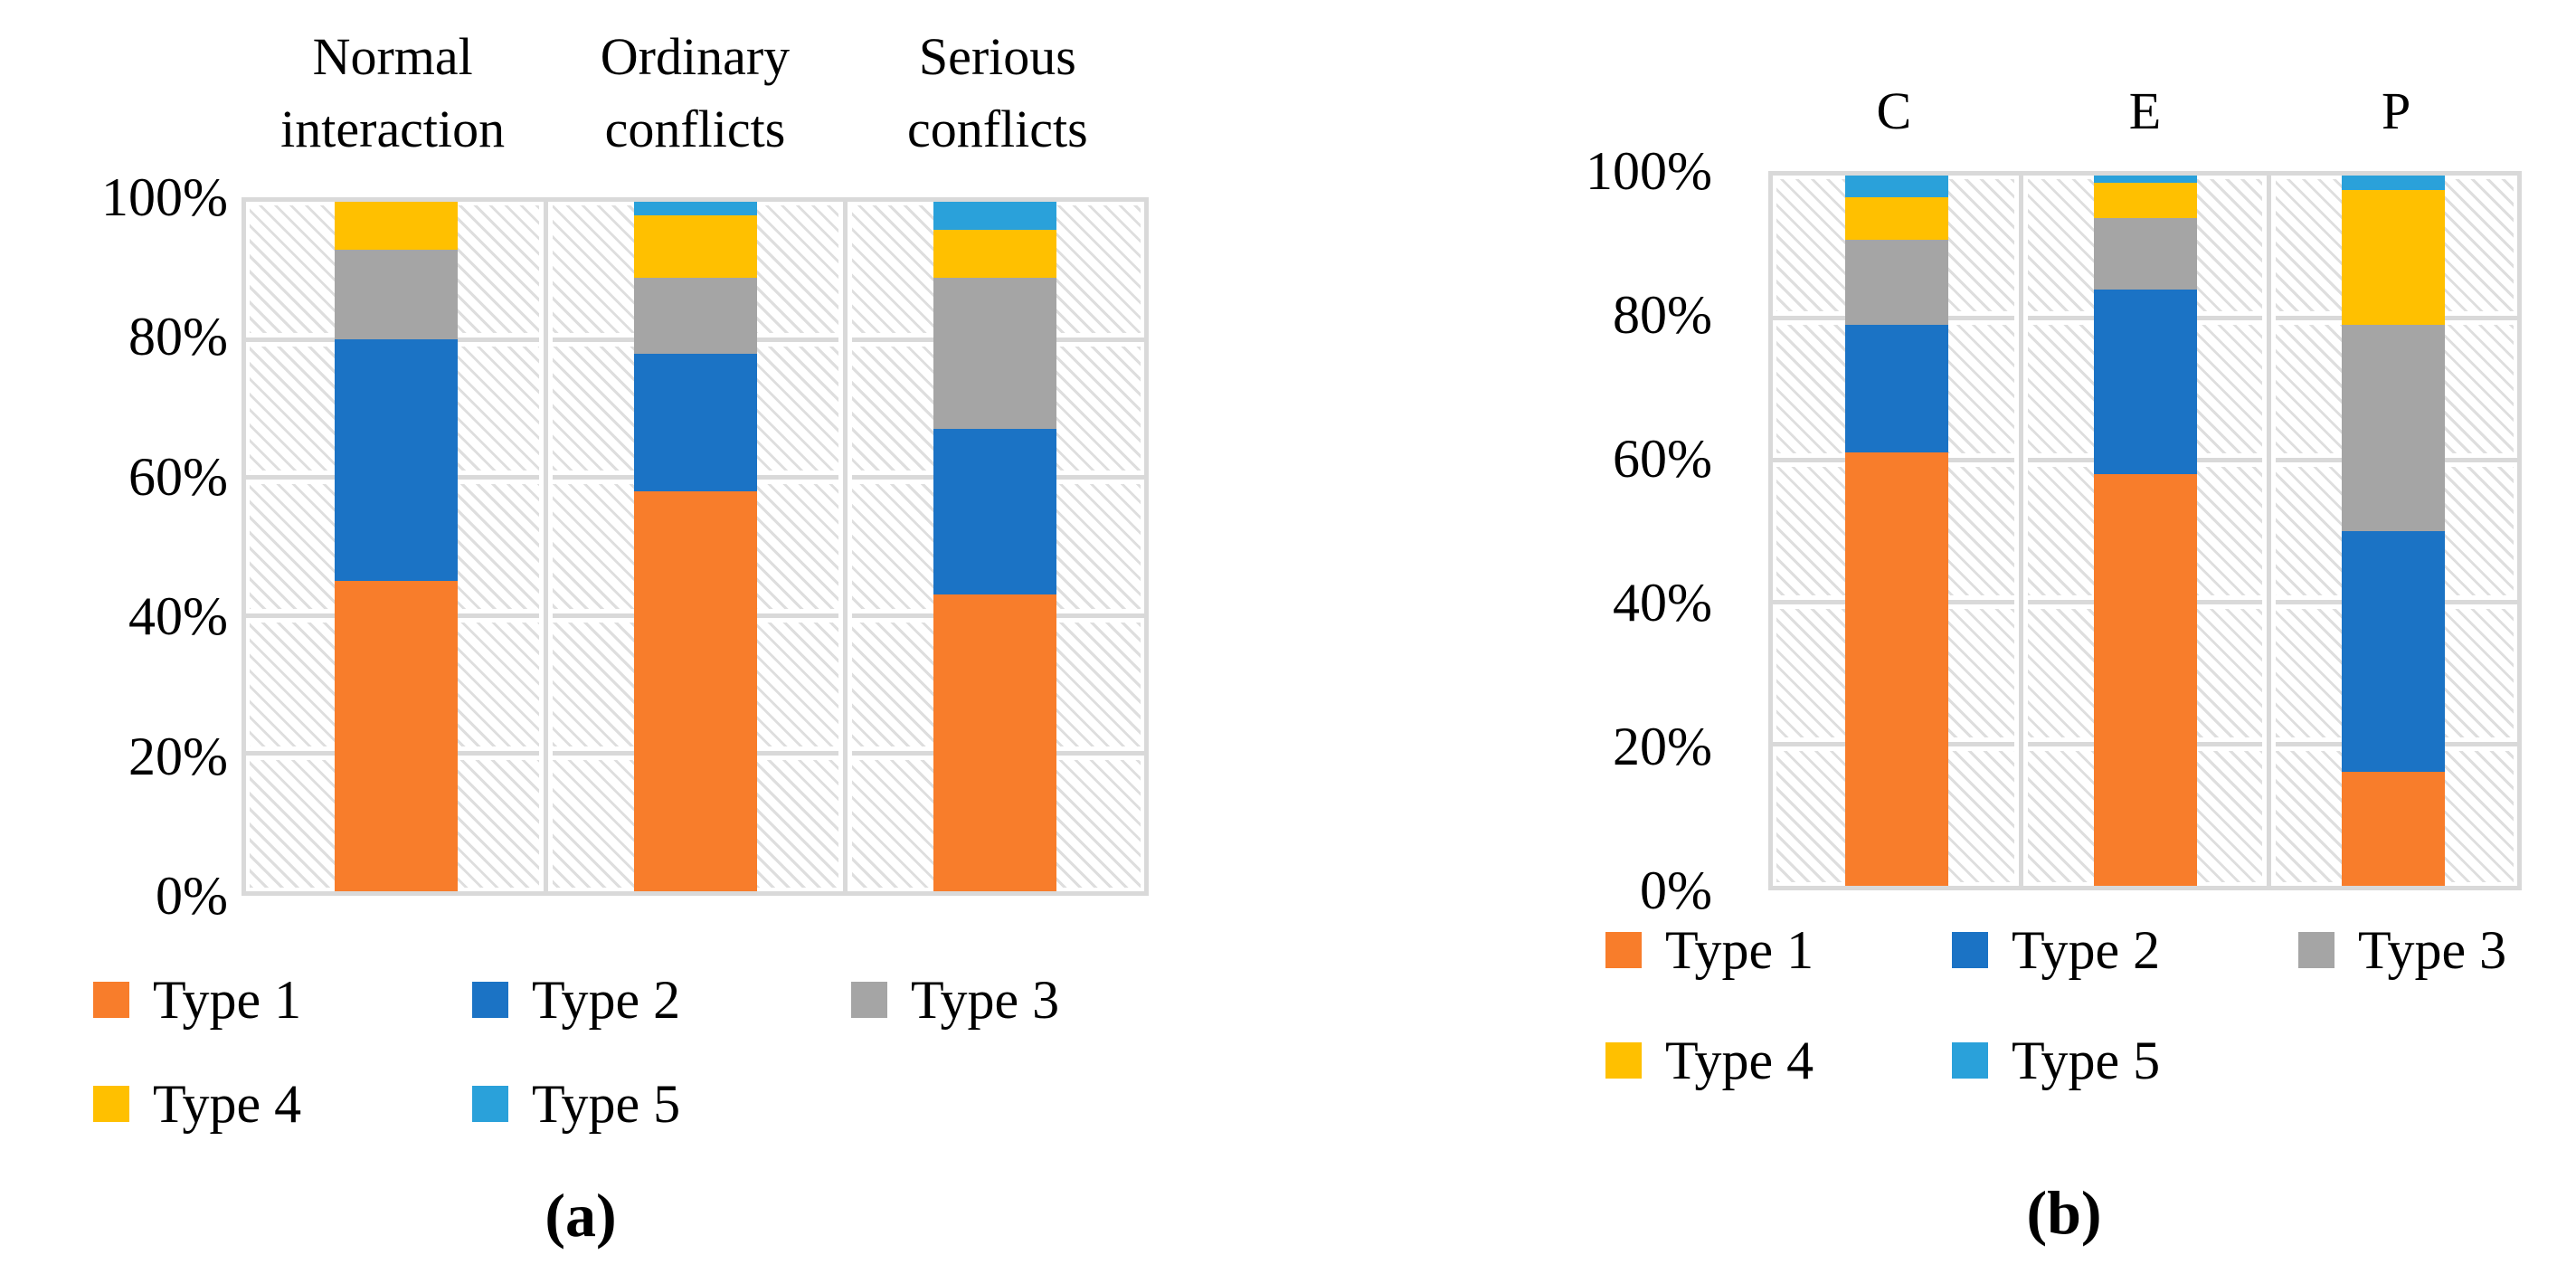 The image size is (2576, 1274). Describe the element at coordinates (393, 92) in the screenshot. I see `category-label: Normal interaction` at that location.